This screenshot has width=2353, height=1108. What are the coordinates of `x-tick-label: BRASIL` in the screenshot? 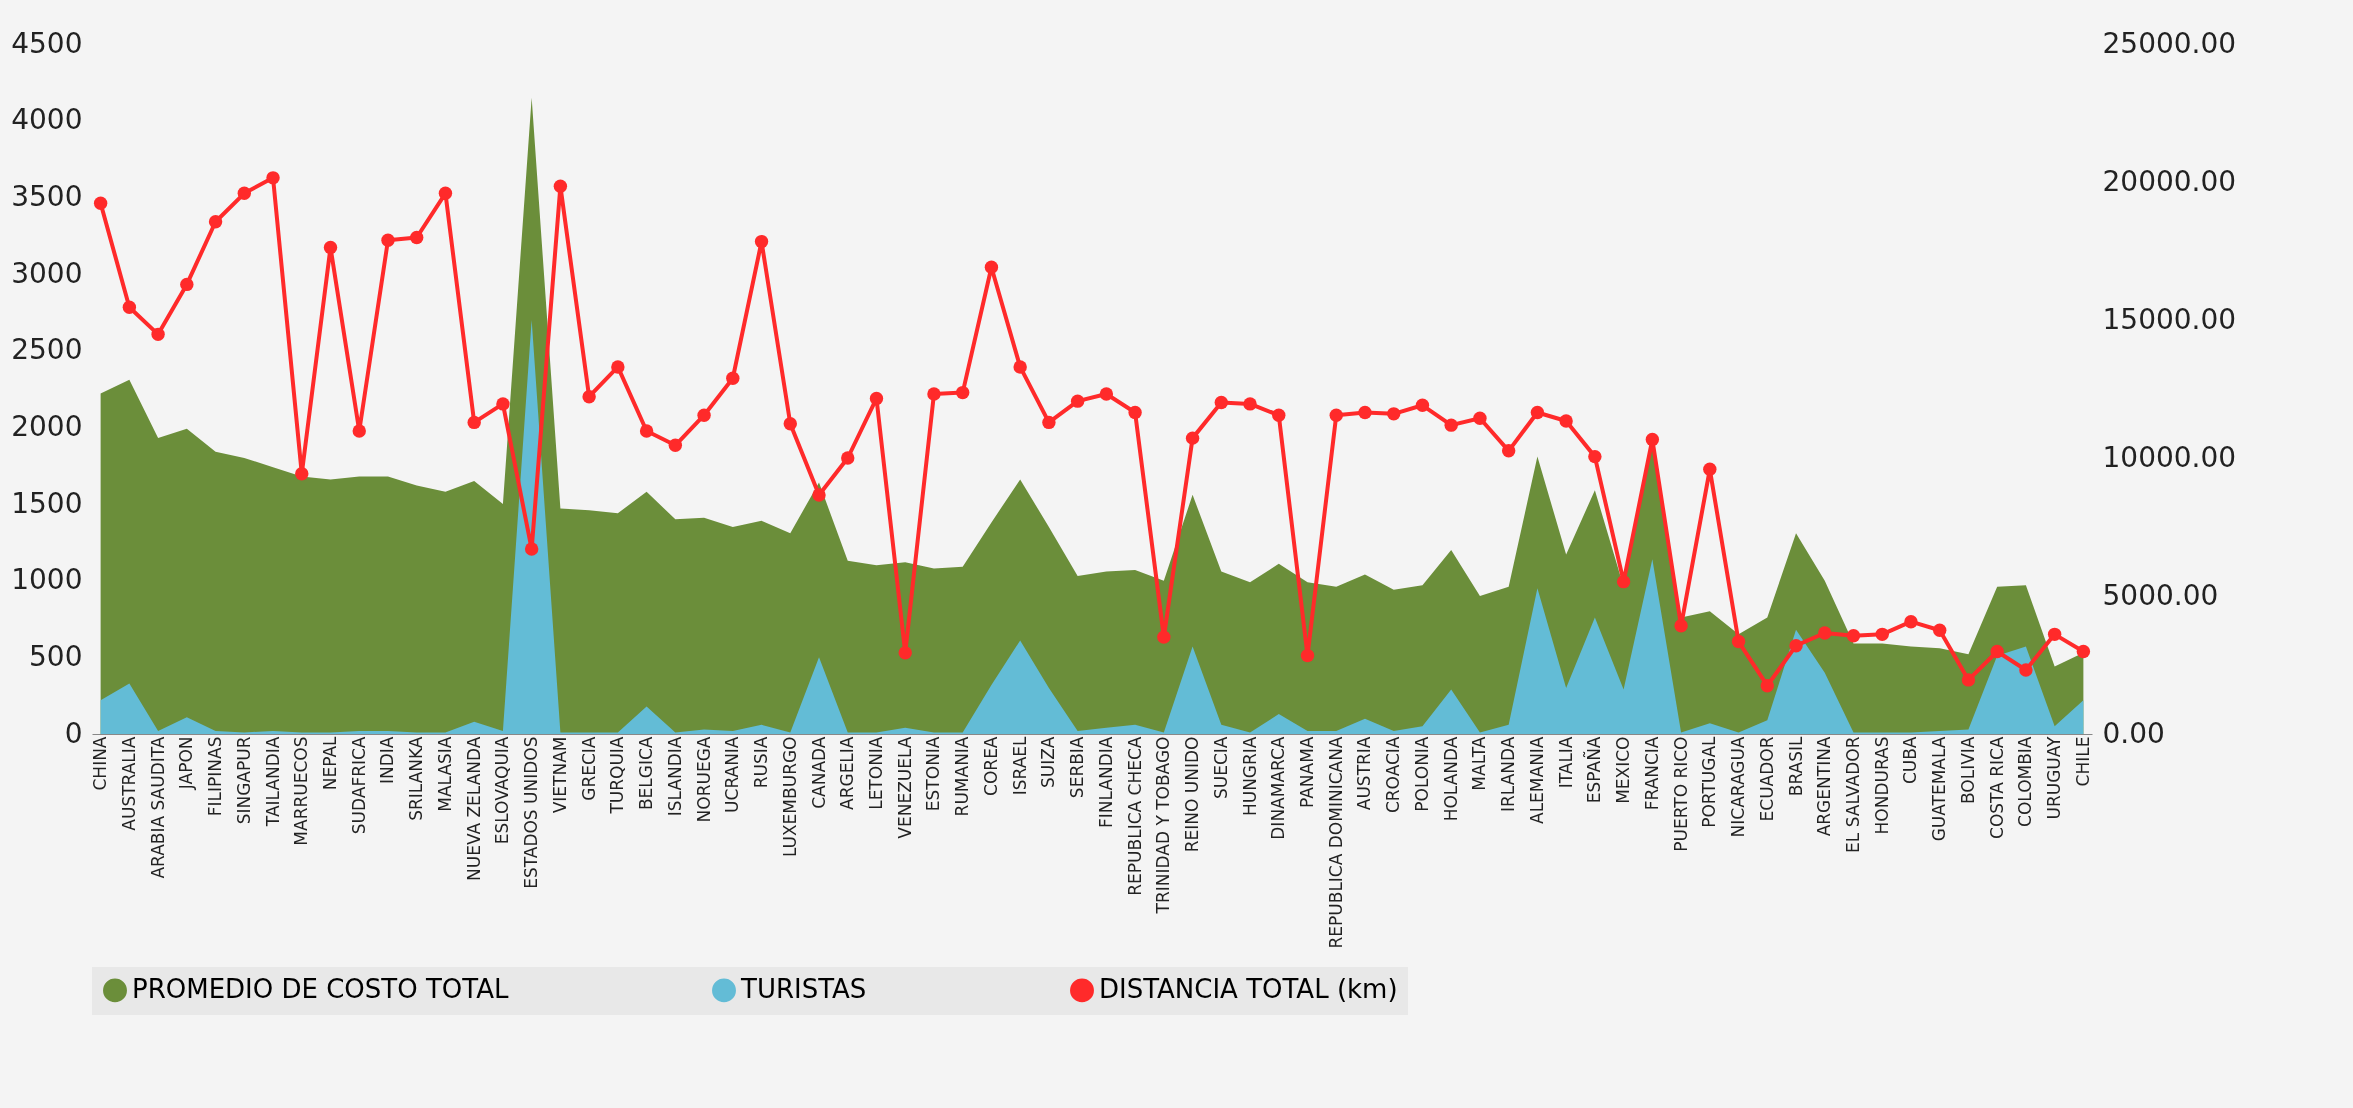 It's located at (1795, 766).